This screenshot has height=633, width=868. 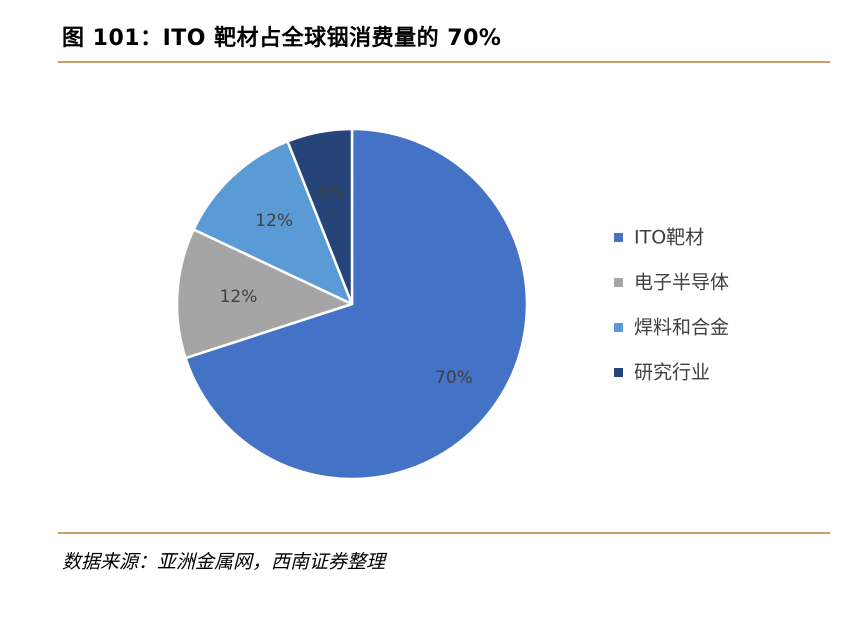 What do you see at coordinates (681, 283) in the screenshot?
I see `legend-label: 电子半导体` at bounding box center [681, 283].